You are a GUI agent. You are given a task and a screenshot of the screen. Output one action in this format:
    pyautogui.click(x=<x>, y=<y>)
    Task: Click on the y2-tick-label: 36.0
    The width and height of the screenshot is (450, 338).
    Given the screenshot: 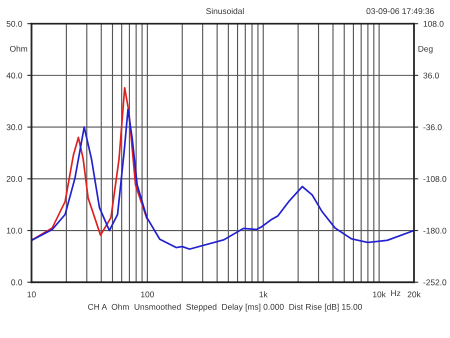 What is the action you would take?
    pyautogui.click(x=431, y=75)
    